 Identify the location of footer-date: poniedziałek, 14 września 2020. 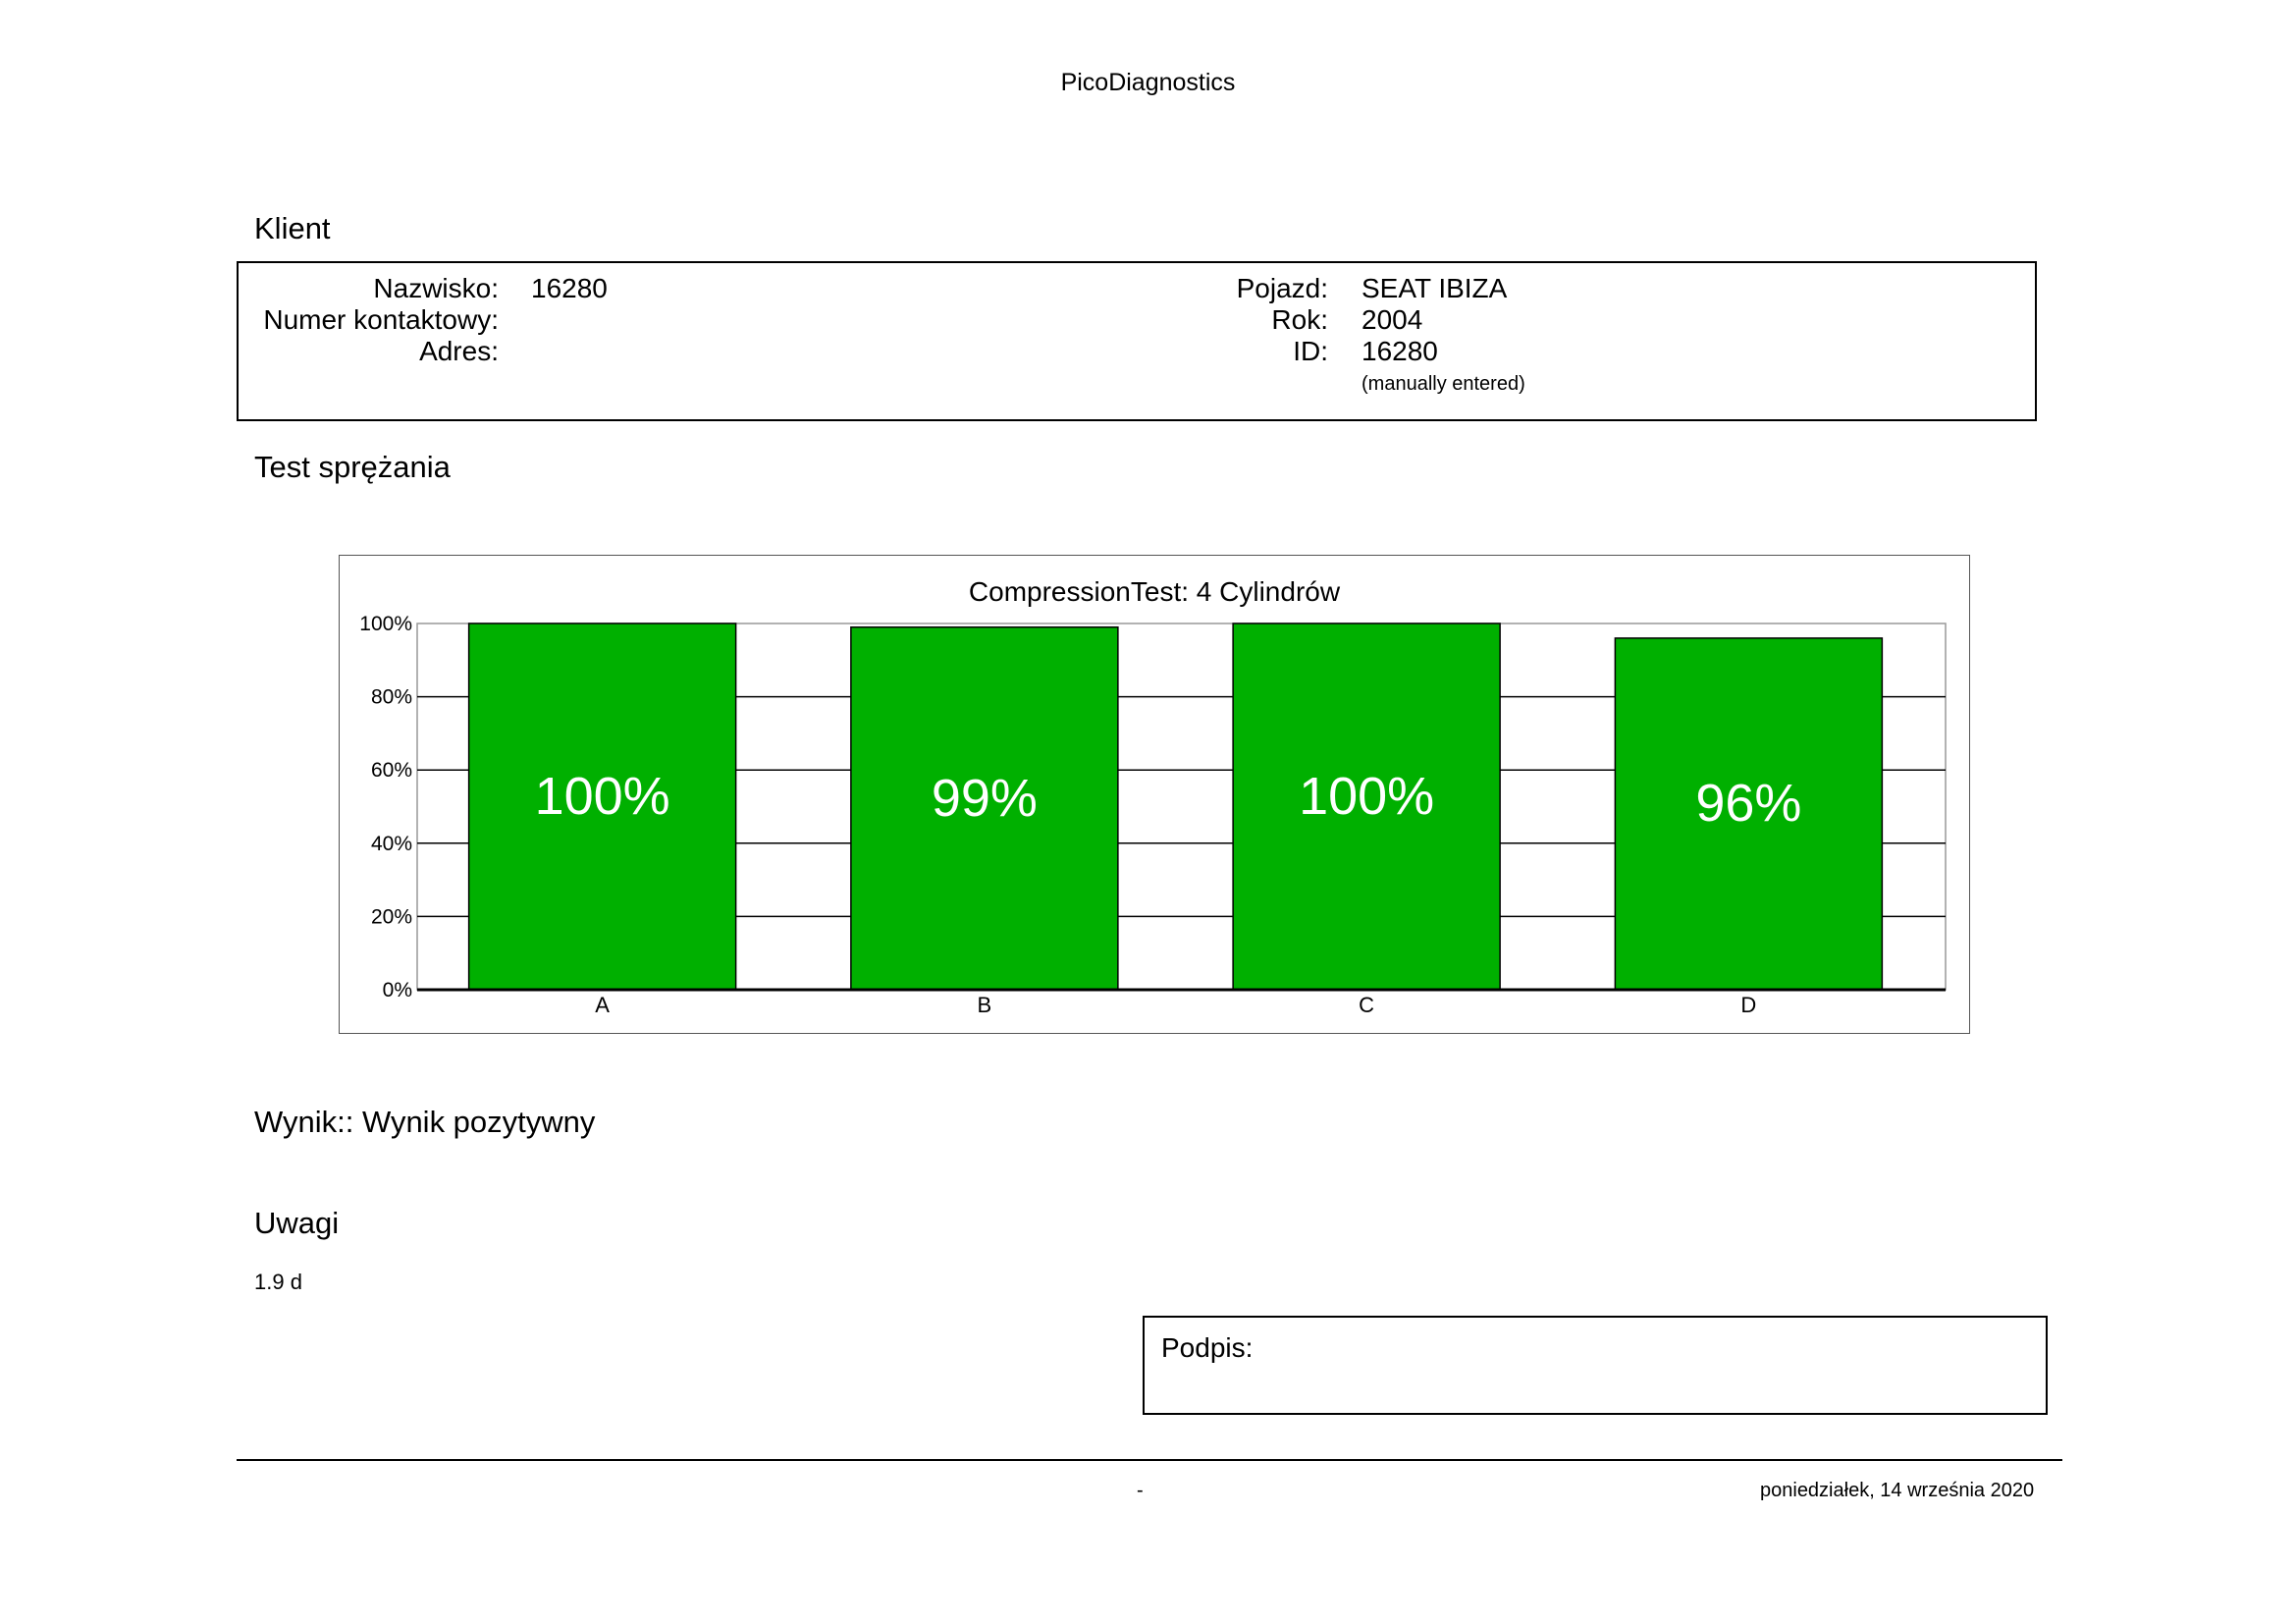
(1897, 1490).